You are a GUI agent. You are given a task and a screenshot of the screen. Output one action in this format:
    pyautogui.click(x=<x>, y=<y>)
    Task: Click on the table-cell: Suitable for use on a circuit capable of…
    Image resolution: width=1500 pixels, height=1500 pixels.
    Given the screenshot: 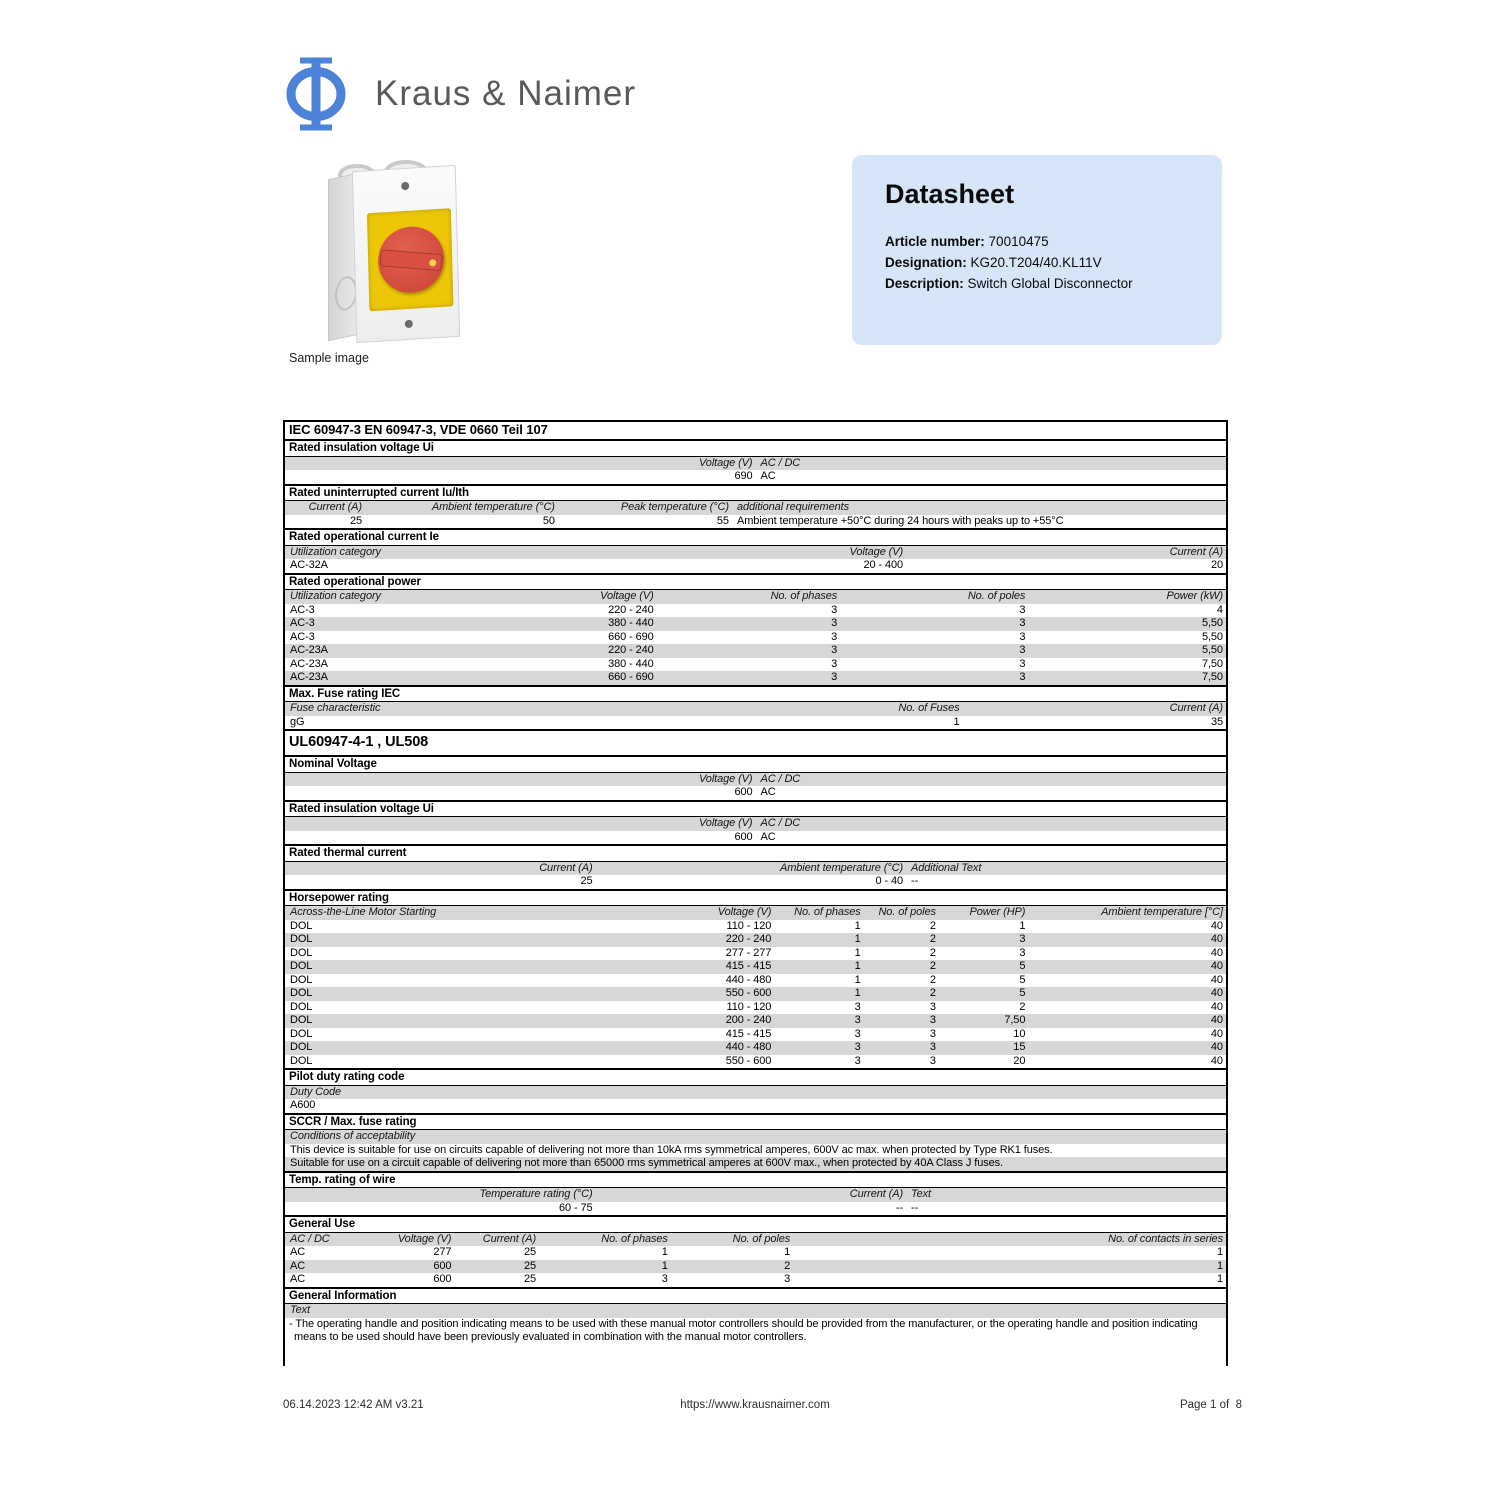 What is the action you would take?
    pyautogui.click(x=646, y=1163)
    